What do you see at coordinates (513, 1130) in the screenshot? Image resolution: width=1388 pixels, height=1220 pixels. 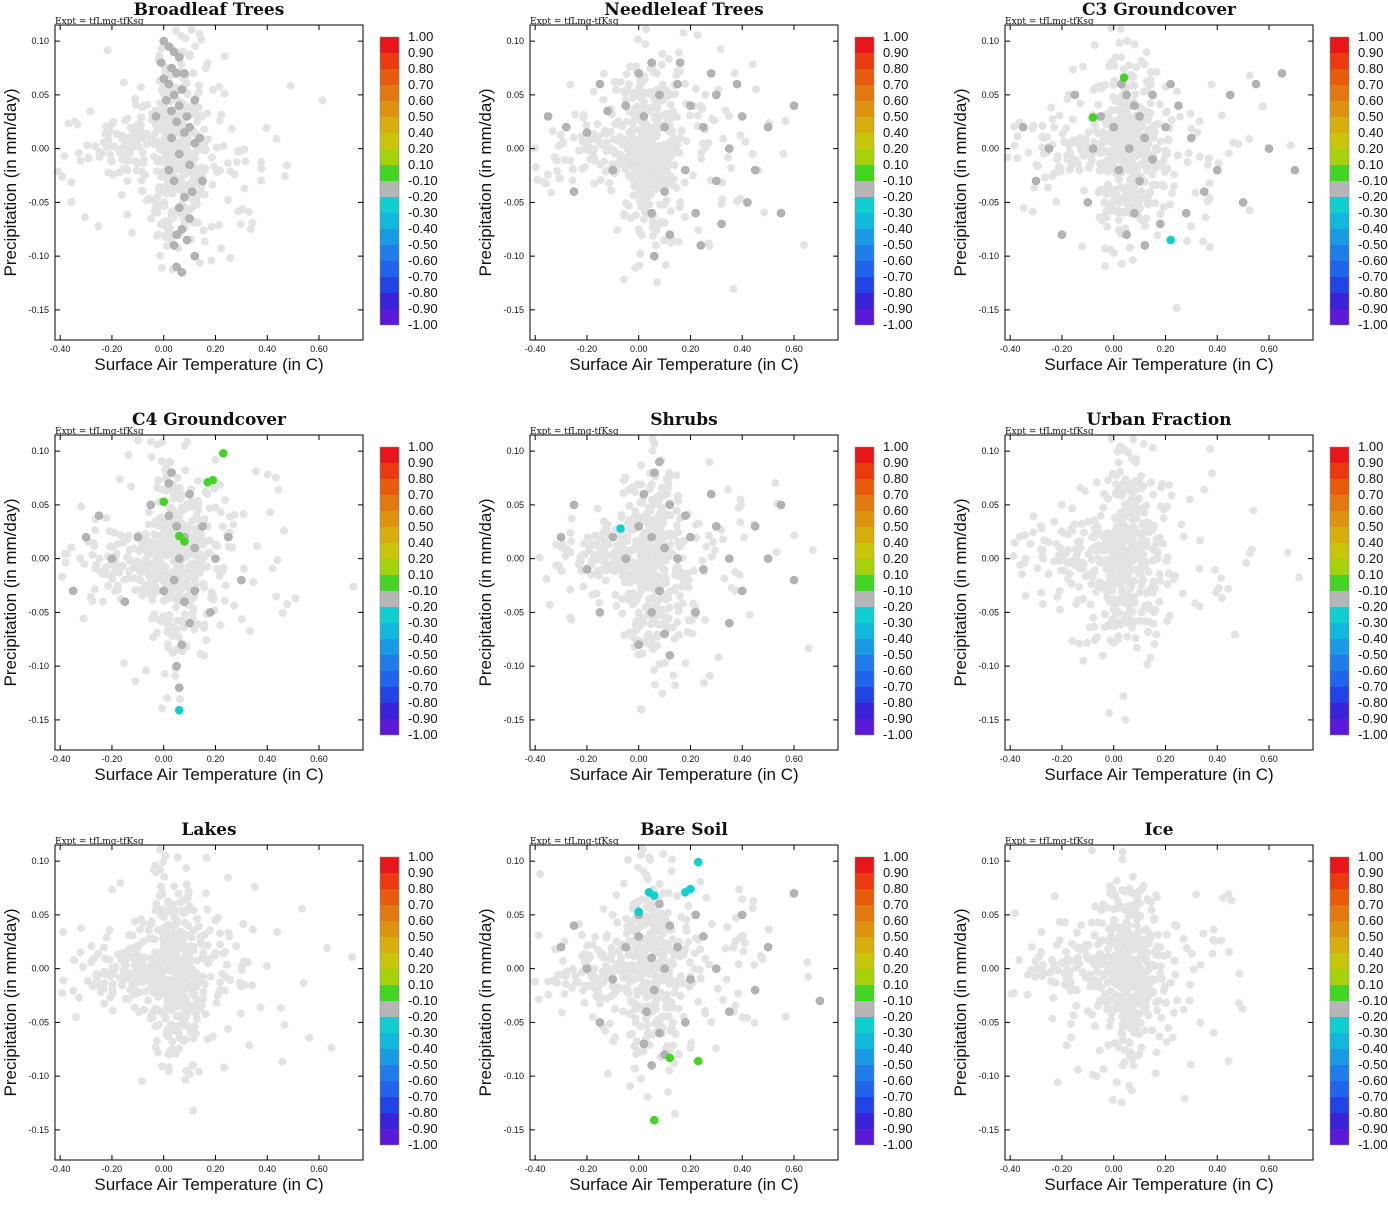 I see `y-tick-label: -0.15` at bounding box center [513, 1130].